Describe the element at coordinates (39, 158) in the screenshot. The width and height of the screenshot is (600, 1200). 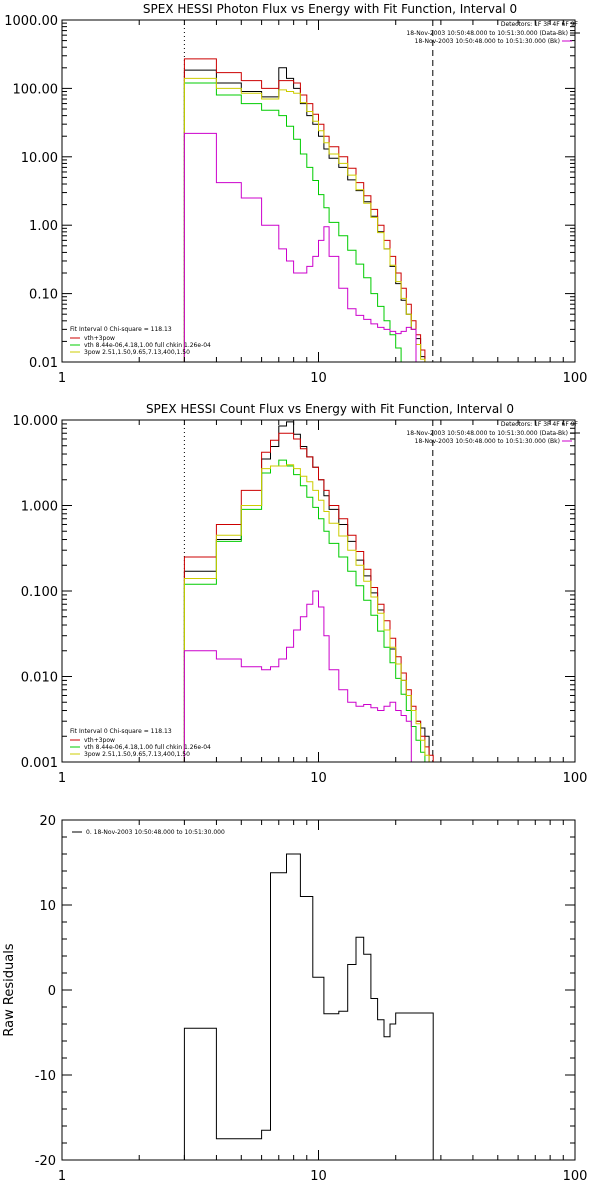
I see `y-tick-label: 10.00` at that location.